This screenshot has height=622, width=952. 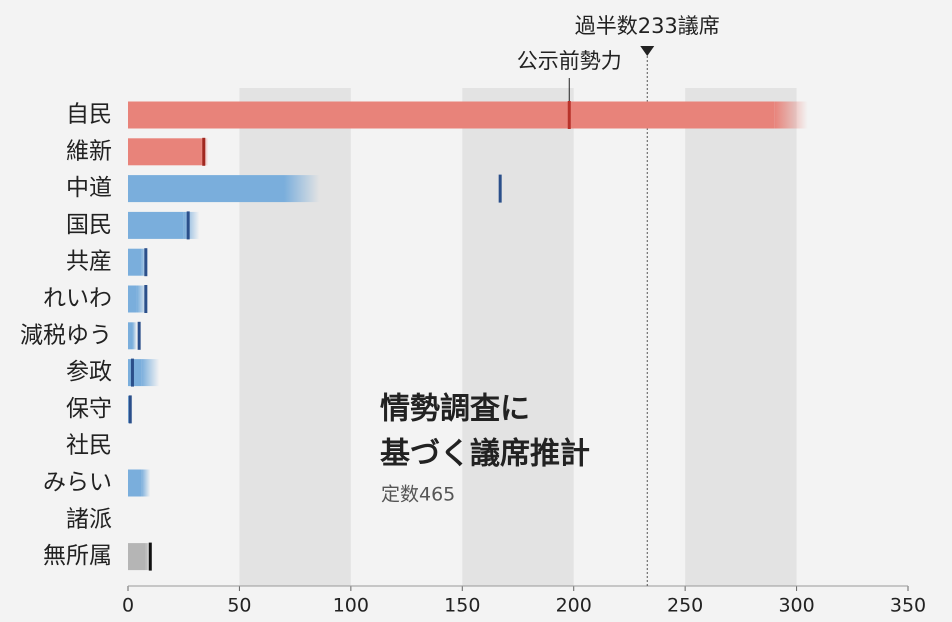 What do you see at coordinates (462, 606) in the screenshot?
I see `x-tick-label: 150` at bounding box center [462, 606].